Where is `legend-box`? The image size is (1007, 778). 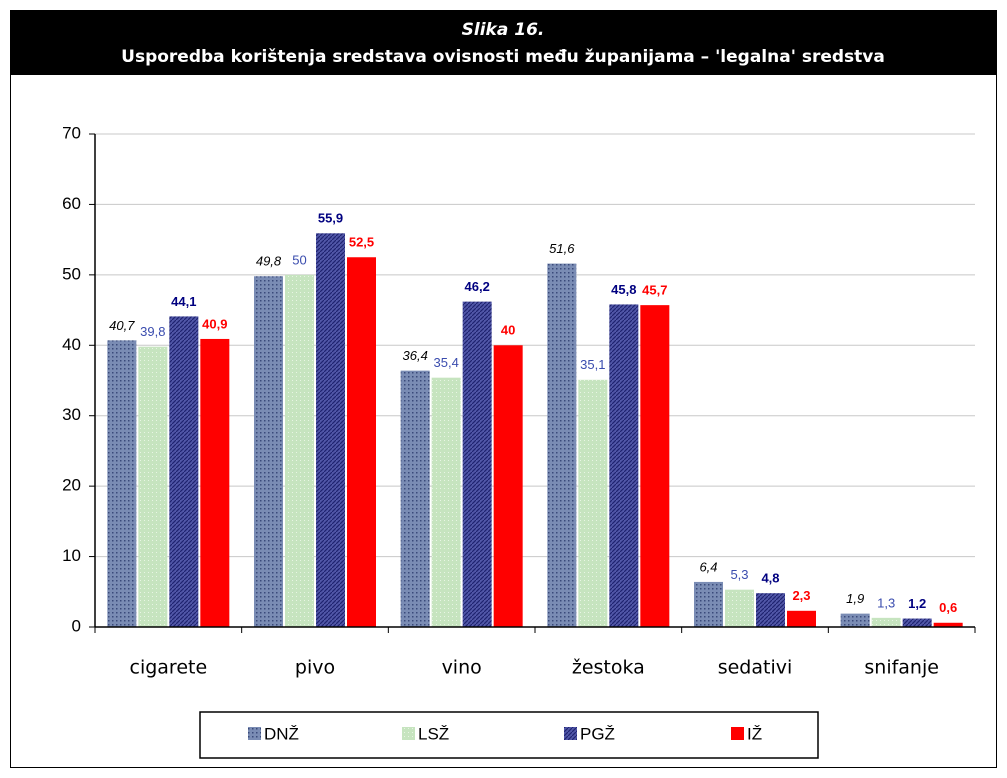 legend-box is located at coordinates (509, 735).